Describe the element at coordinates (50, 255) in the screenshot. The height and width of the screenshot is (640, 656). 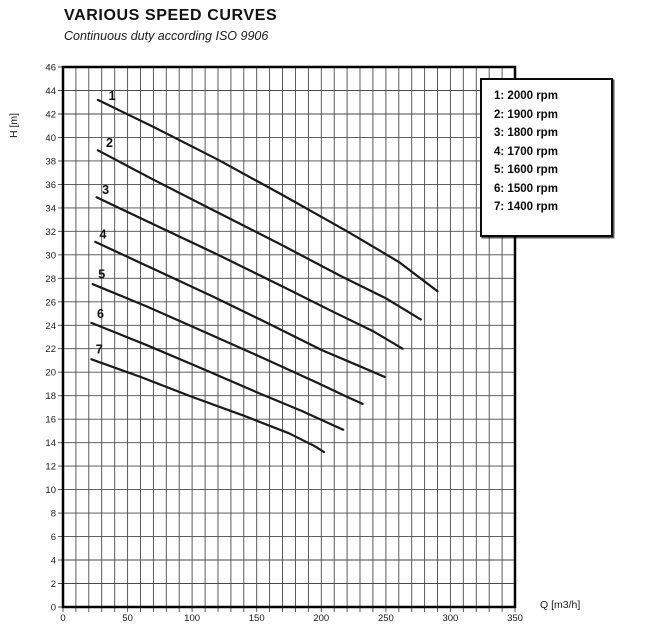
I see `y-tick-label: 30` at that location.